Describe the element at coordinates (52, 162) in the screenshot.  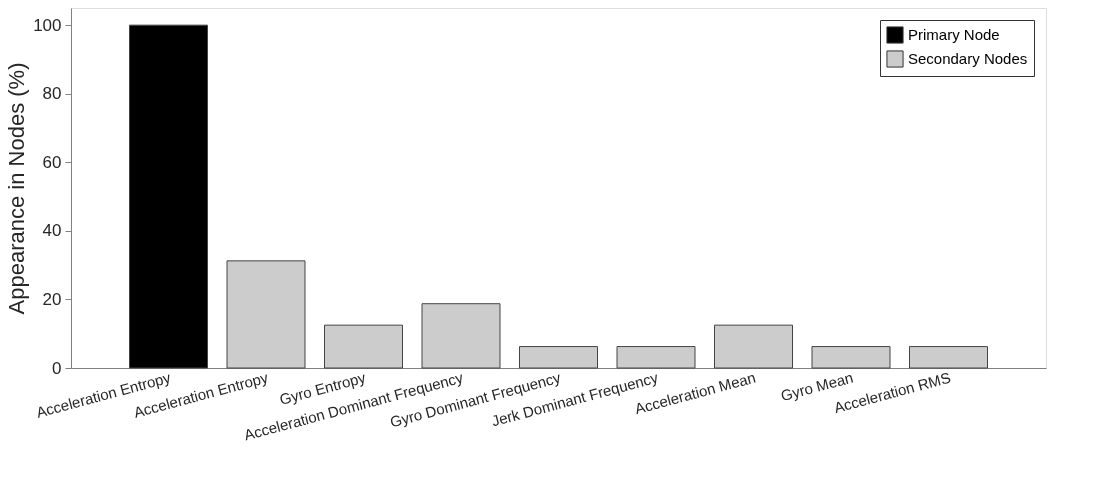
I see `y-tick-label: 60` at that location.